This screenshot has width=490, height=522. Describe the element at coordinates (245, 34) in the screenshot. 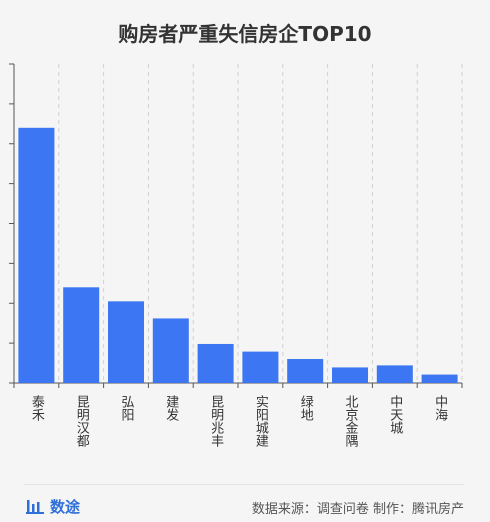

I see `chart-title: 购房者严重失信房企TOP10` at that location.